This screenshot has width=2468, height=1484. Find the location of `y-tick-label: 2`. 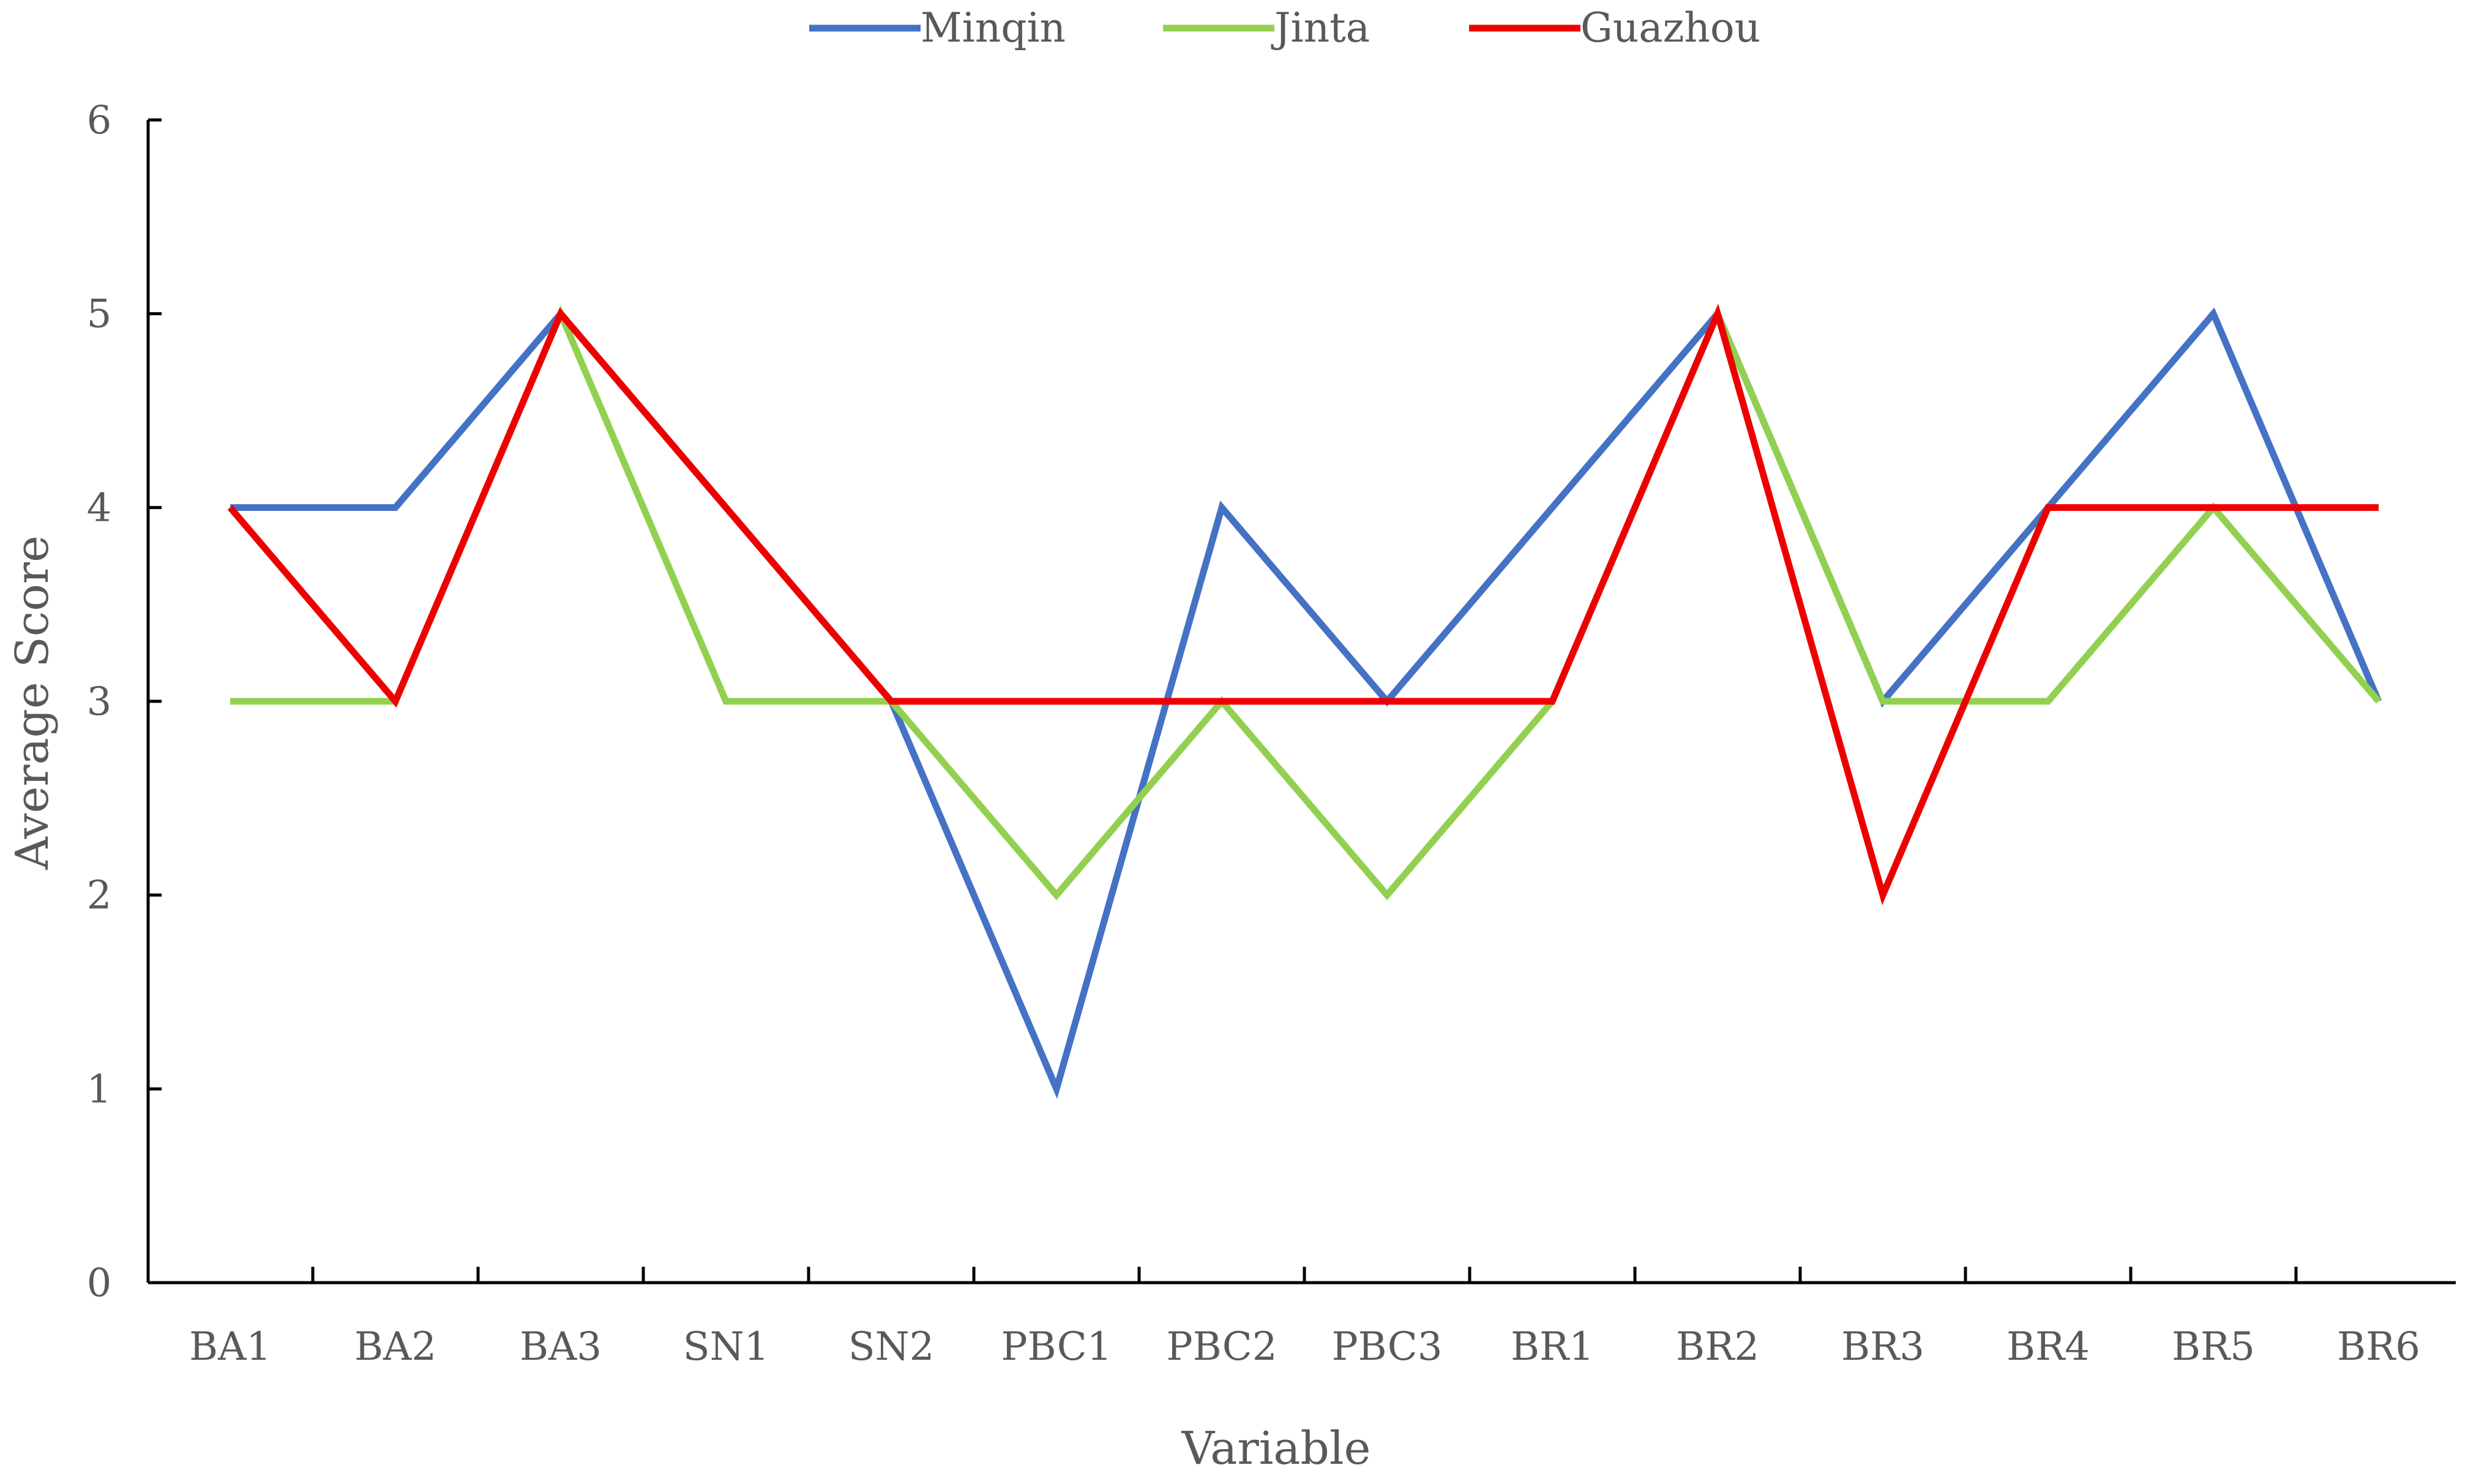

y-tick-label: 2 is located at coordinates (100, 896).